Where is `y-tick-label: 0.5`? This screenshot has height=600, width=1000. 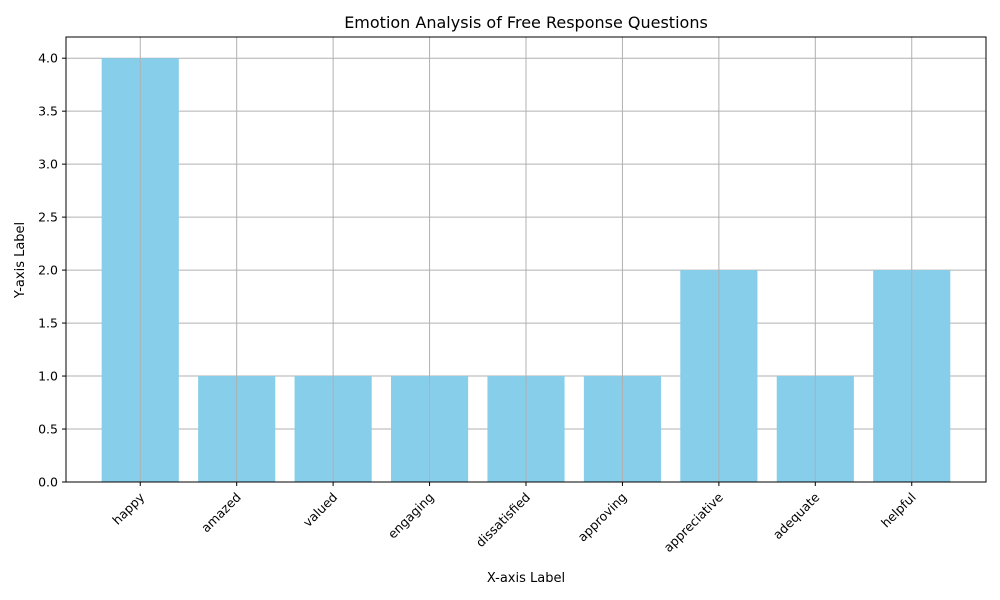 y-tick-label: 0.5 is located at coordinates (48, 429).